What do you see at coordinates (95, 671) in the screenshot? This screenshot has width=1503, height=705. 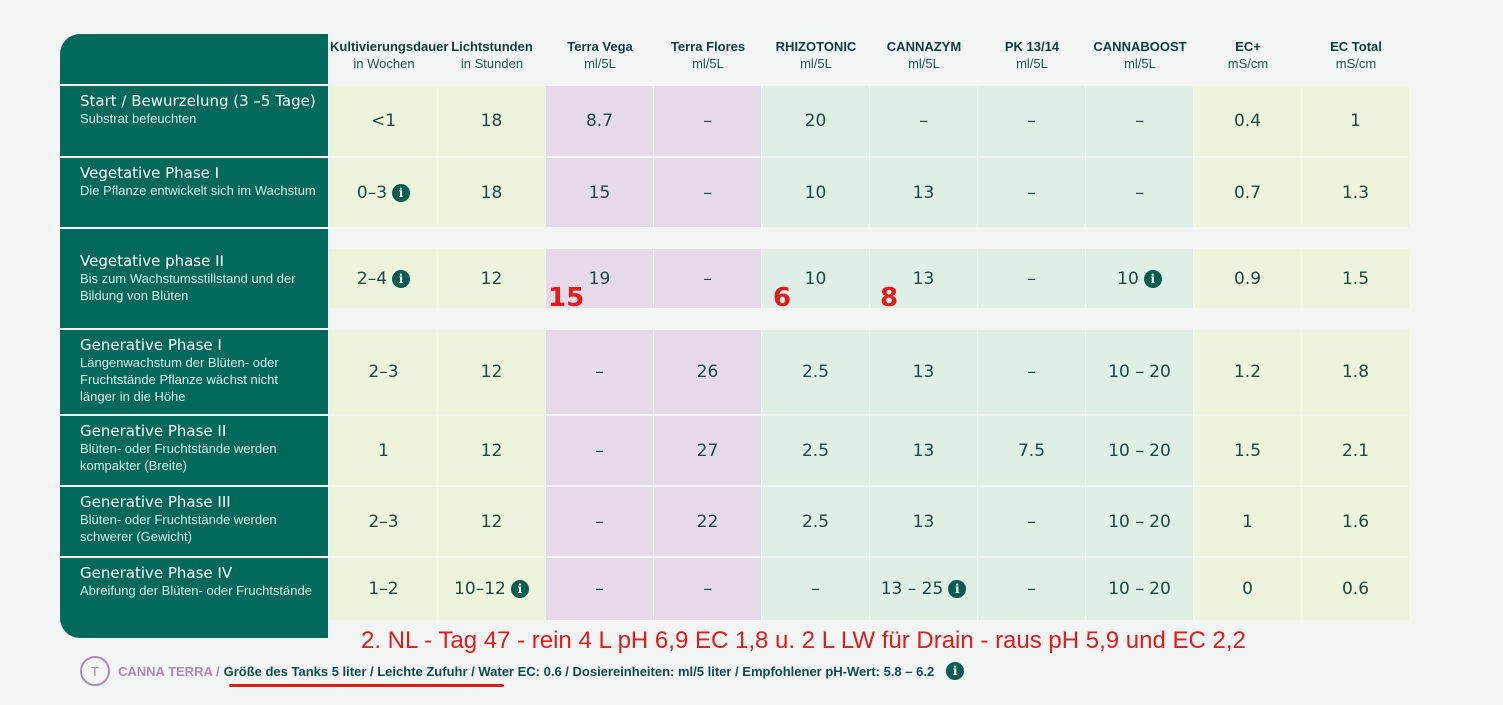 I see `canna-terra-logo-icon: T` at bounding box center [95, 671].